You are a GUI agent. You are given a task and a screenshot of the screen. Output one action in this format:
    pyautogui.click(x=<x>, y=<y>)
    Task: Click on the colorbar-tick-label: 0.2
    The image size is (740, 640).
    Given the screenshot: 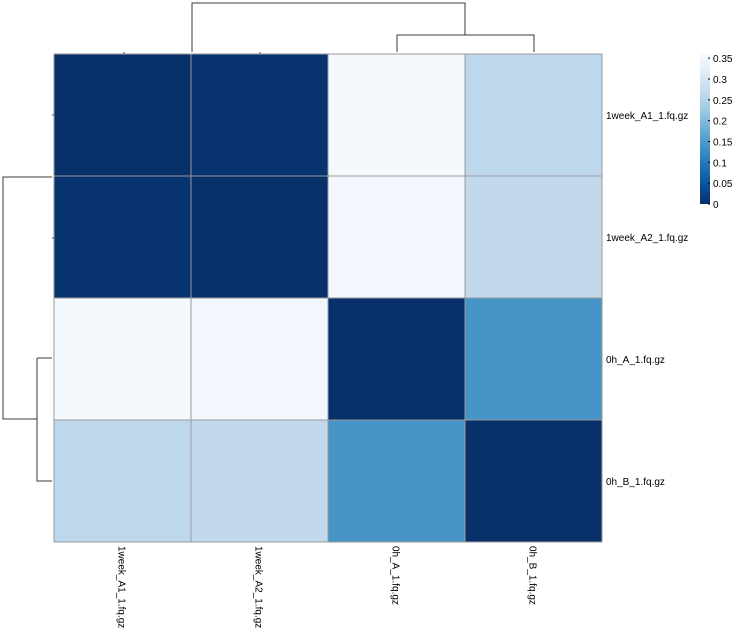 What is the action you would take?
    pyautogui.click(x=720, y=122)
    